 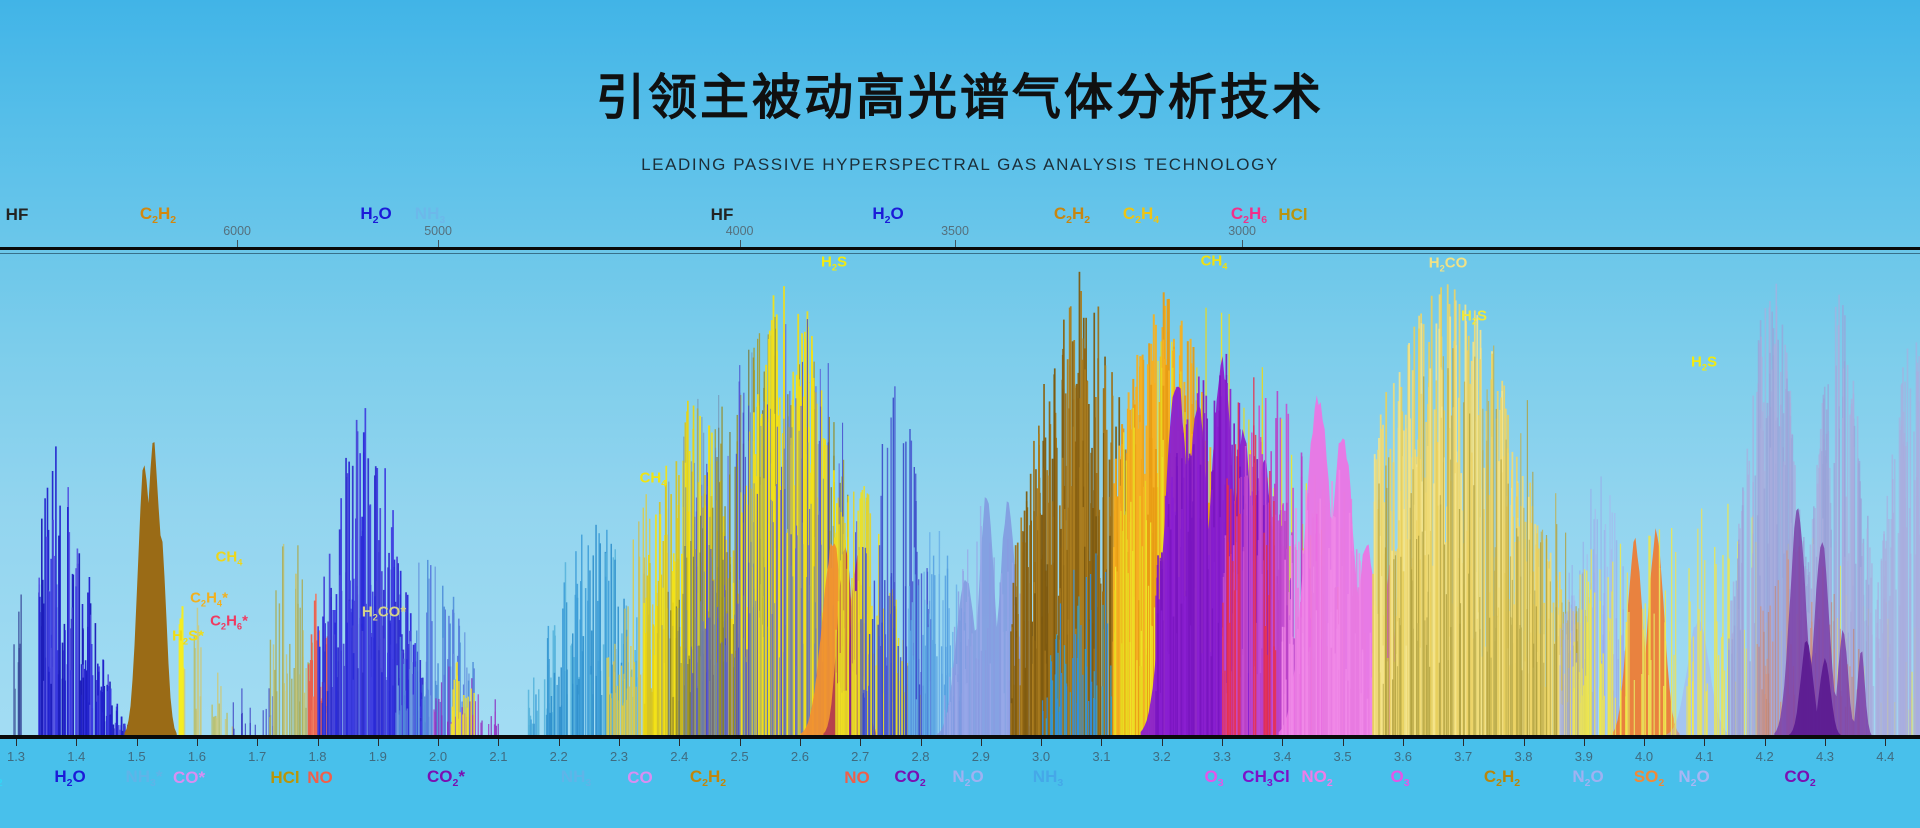 I want to click on gas-label: O3, so click(x=1214, y=778).